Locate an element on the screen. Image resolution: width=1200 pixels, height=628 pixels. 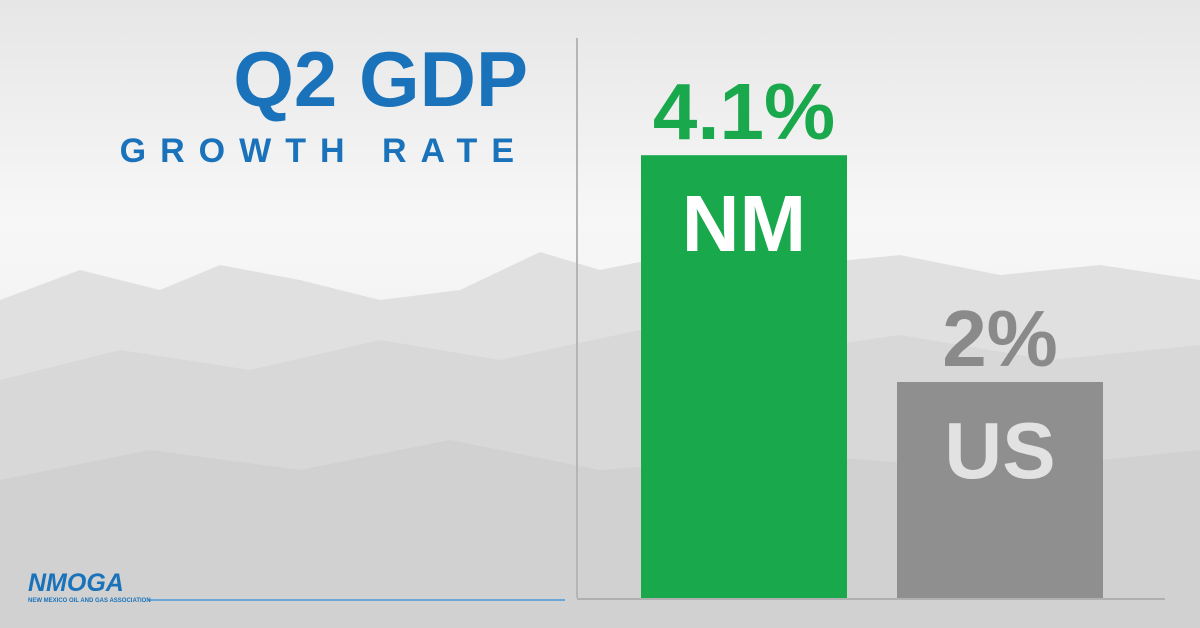
category-label: NM is located at coordinates (744, 223).